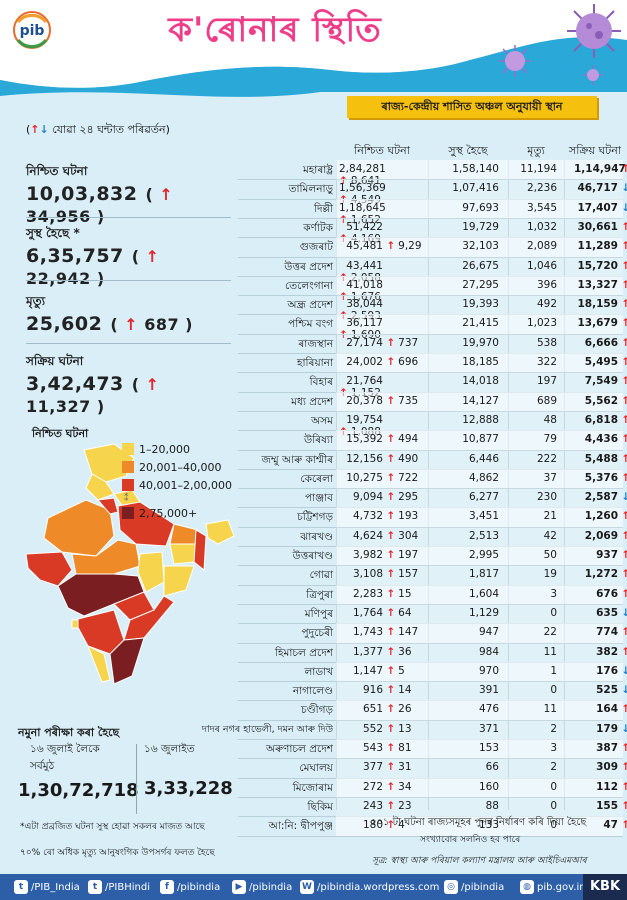 The image size is (627, 900). I want to click on confirmed-cell: 41,018 ↑ 1,676, so click(361, 290).